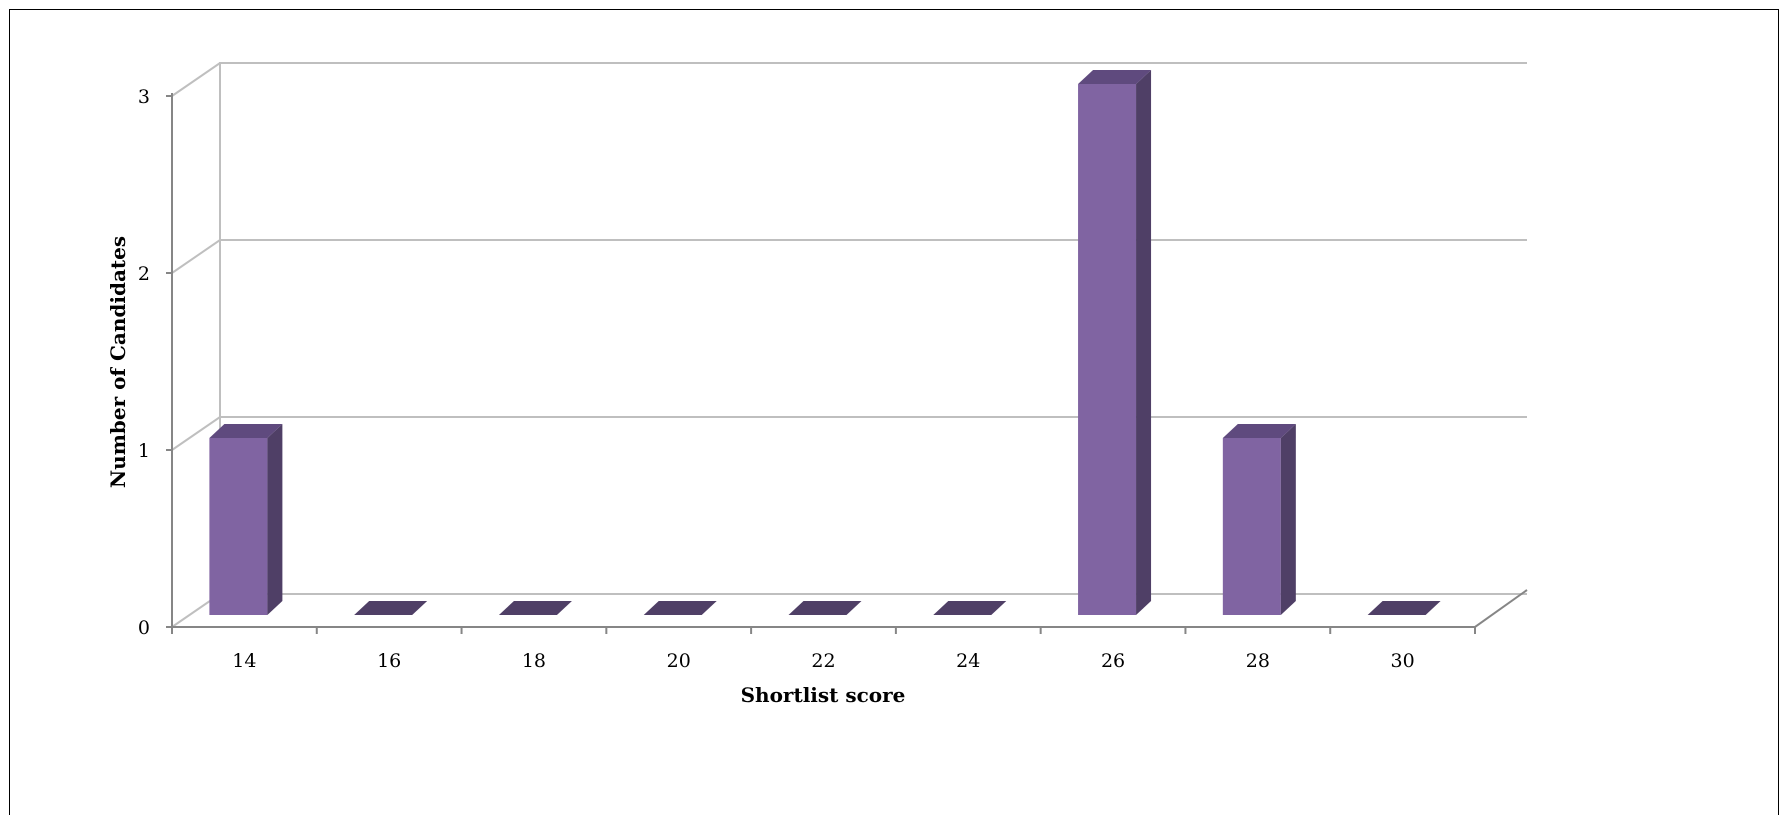 The width and height of the screenshot is (1782, 815). Describe the element at coordinates (144, 451) in the screenshot. I see `y-tick-label: 1` at that location.